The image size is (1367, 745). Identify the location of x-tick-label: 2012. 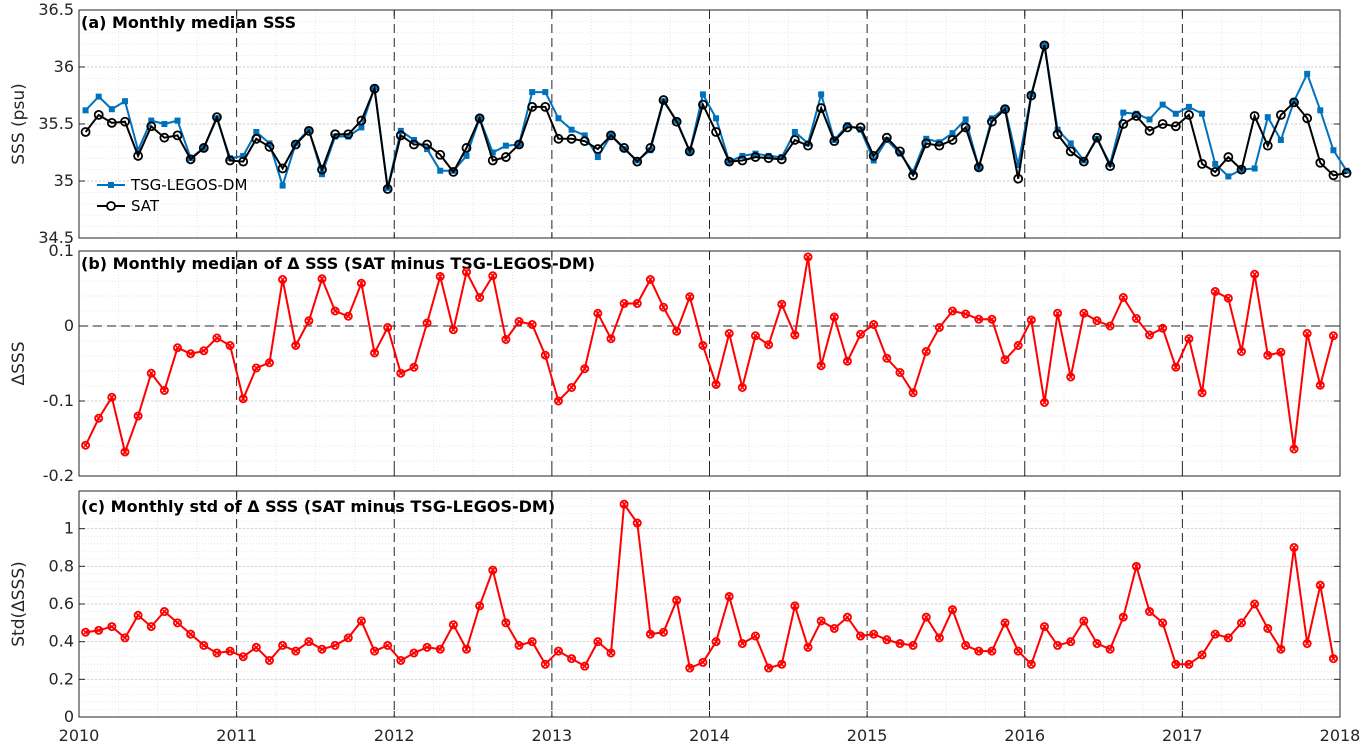
(394, 735).